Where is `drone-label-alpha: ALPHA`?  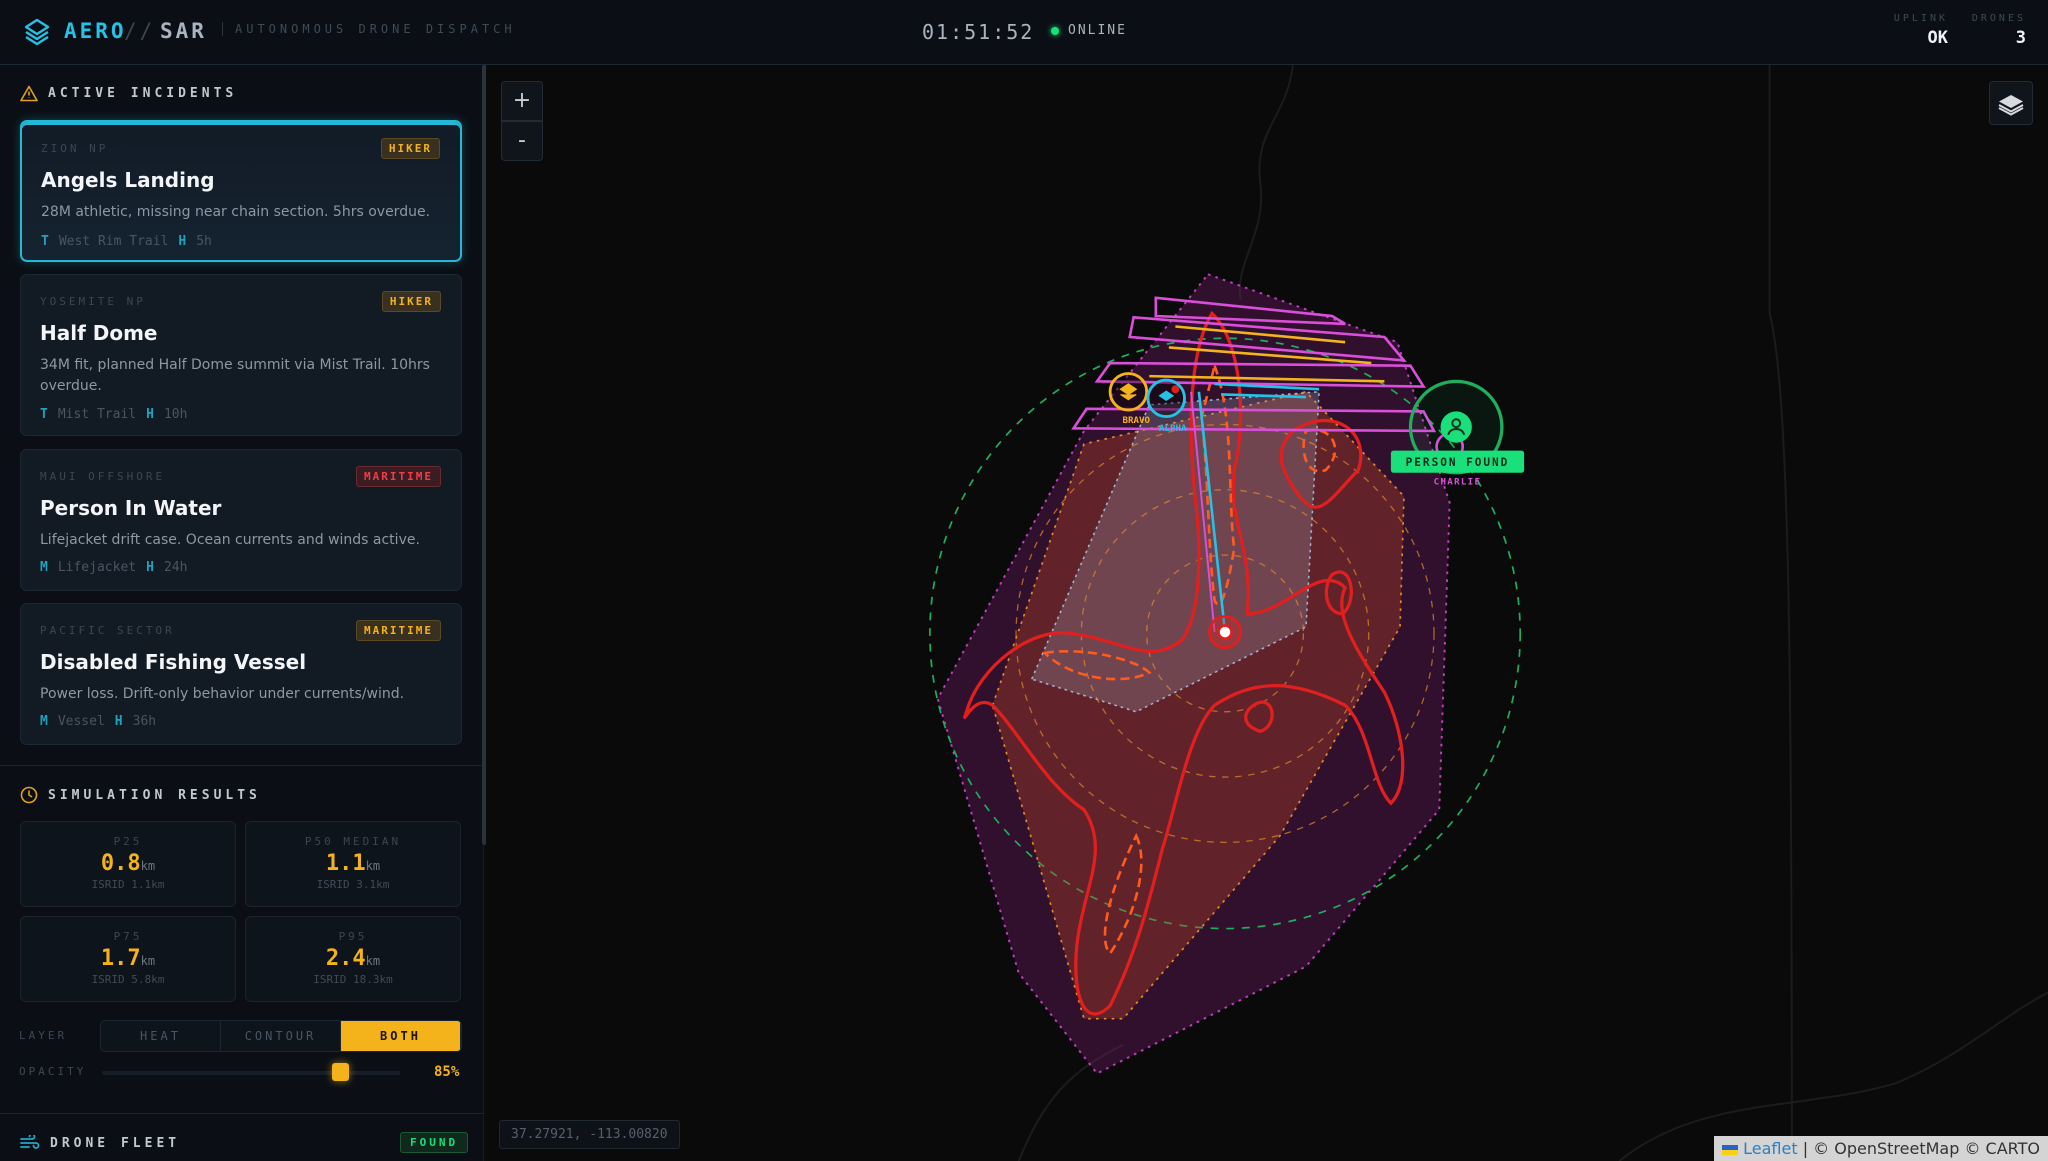 drone-label-alpha: ALPHA is located at coordinates (1173, 429).